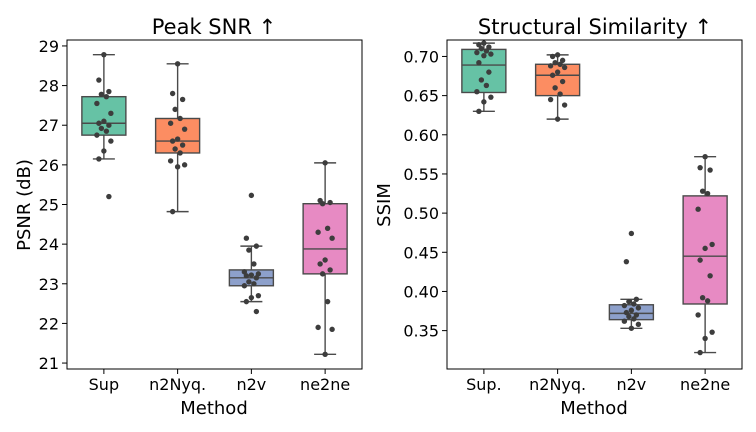 The height and width of the screenshot is (432, 756). Describe the element at coordinates (705, 384) in the screenshot. I see `ssim-x-tick-label-4: ne2ne` at that location.